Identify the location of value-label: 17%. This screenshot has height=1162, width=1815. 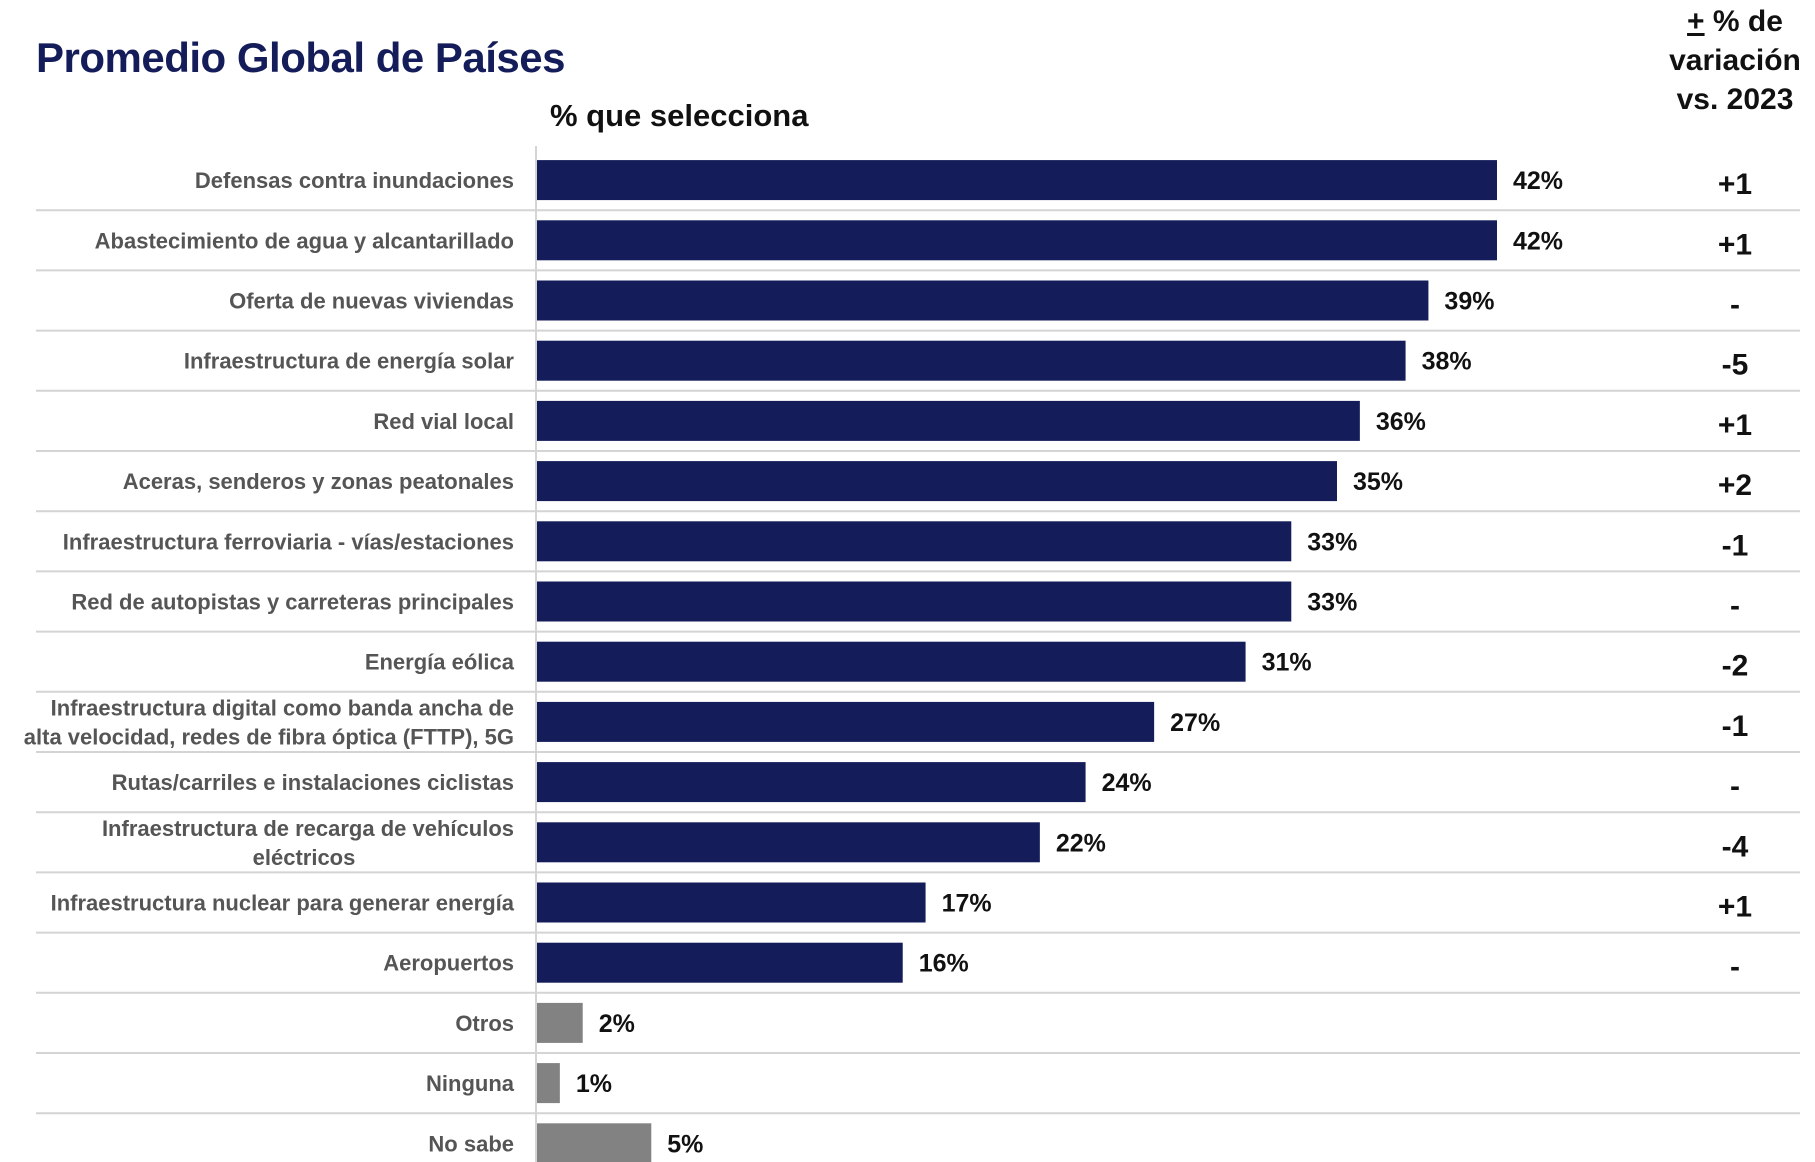
(967, 904).